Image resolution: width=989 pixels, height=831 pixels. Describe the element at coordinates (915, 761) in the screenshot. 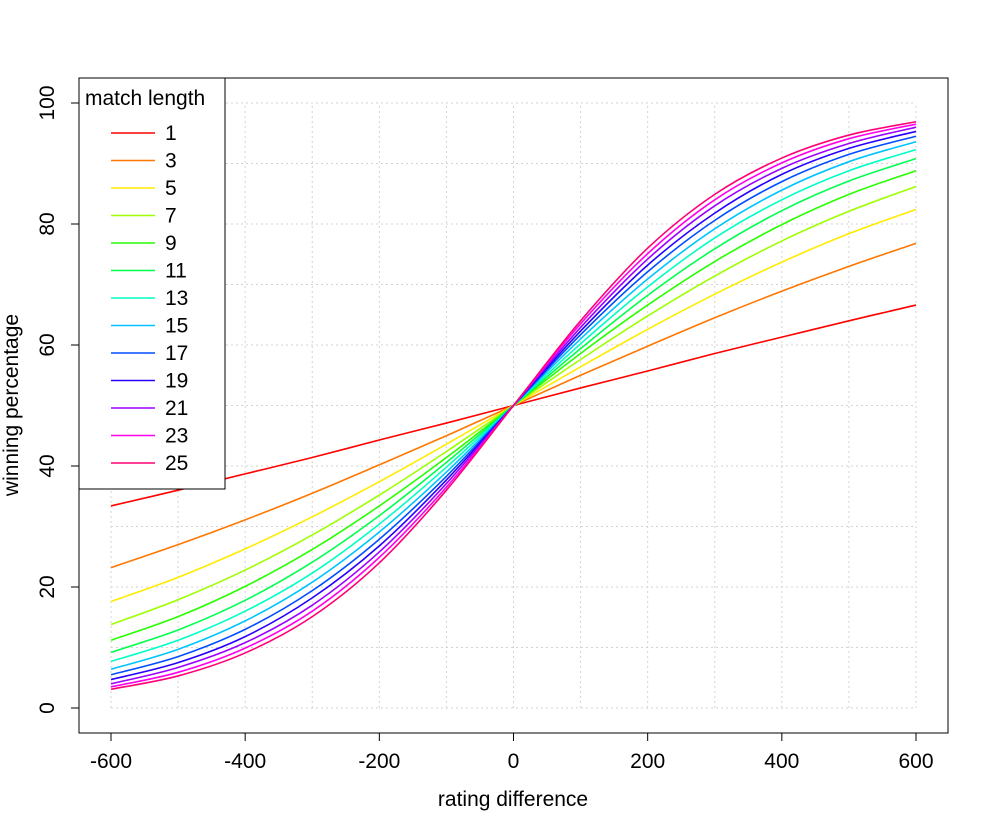

I see `x-tick-label: 600` at that location.